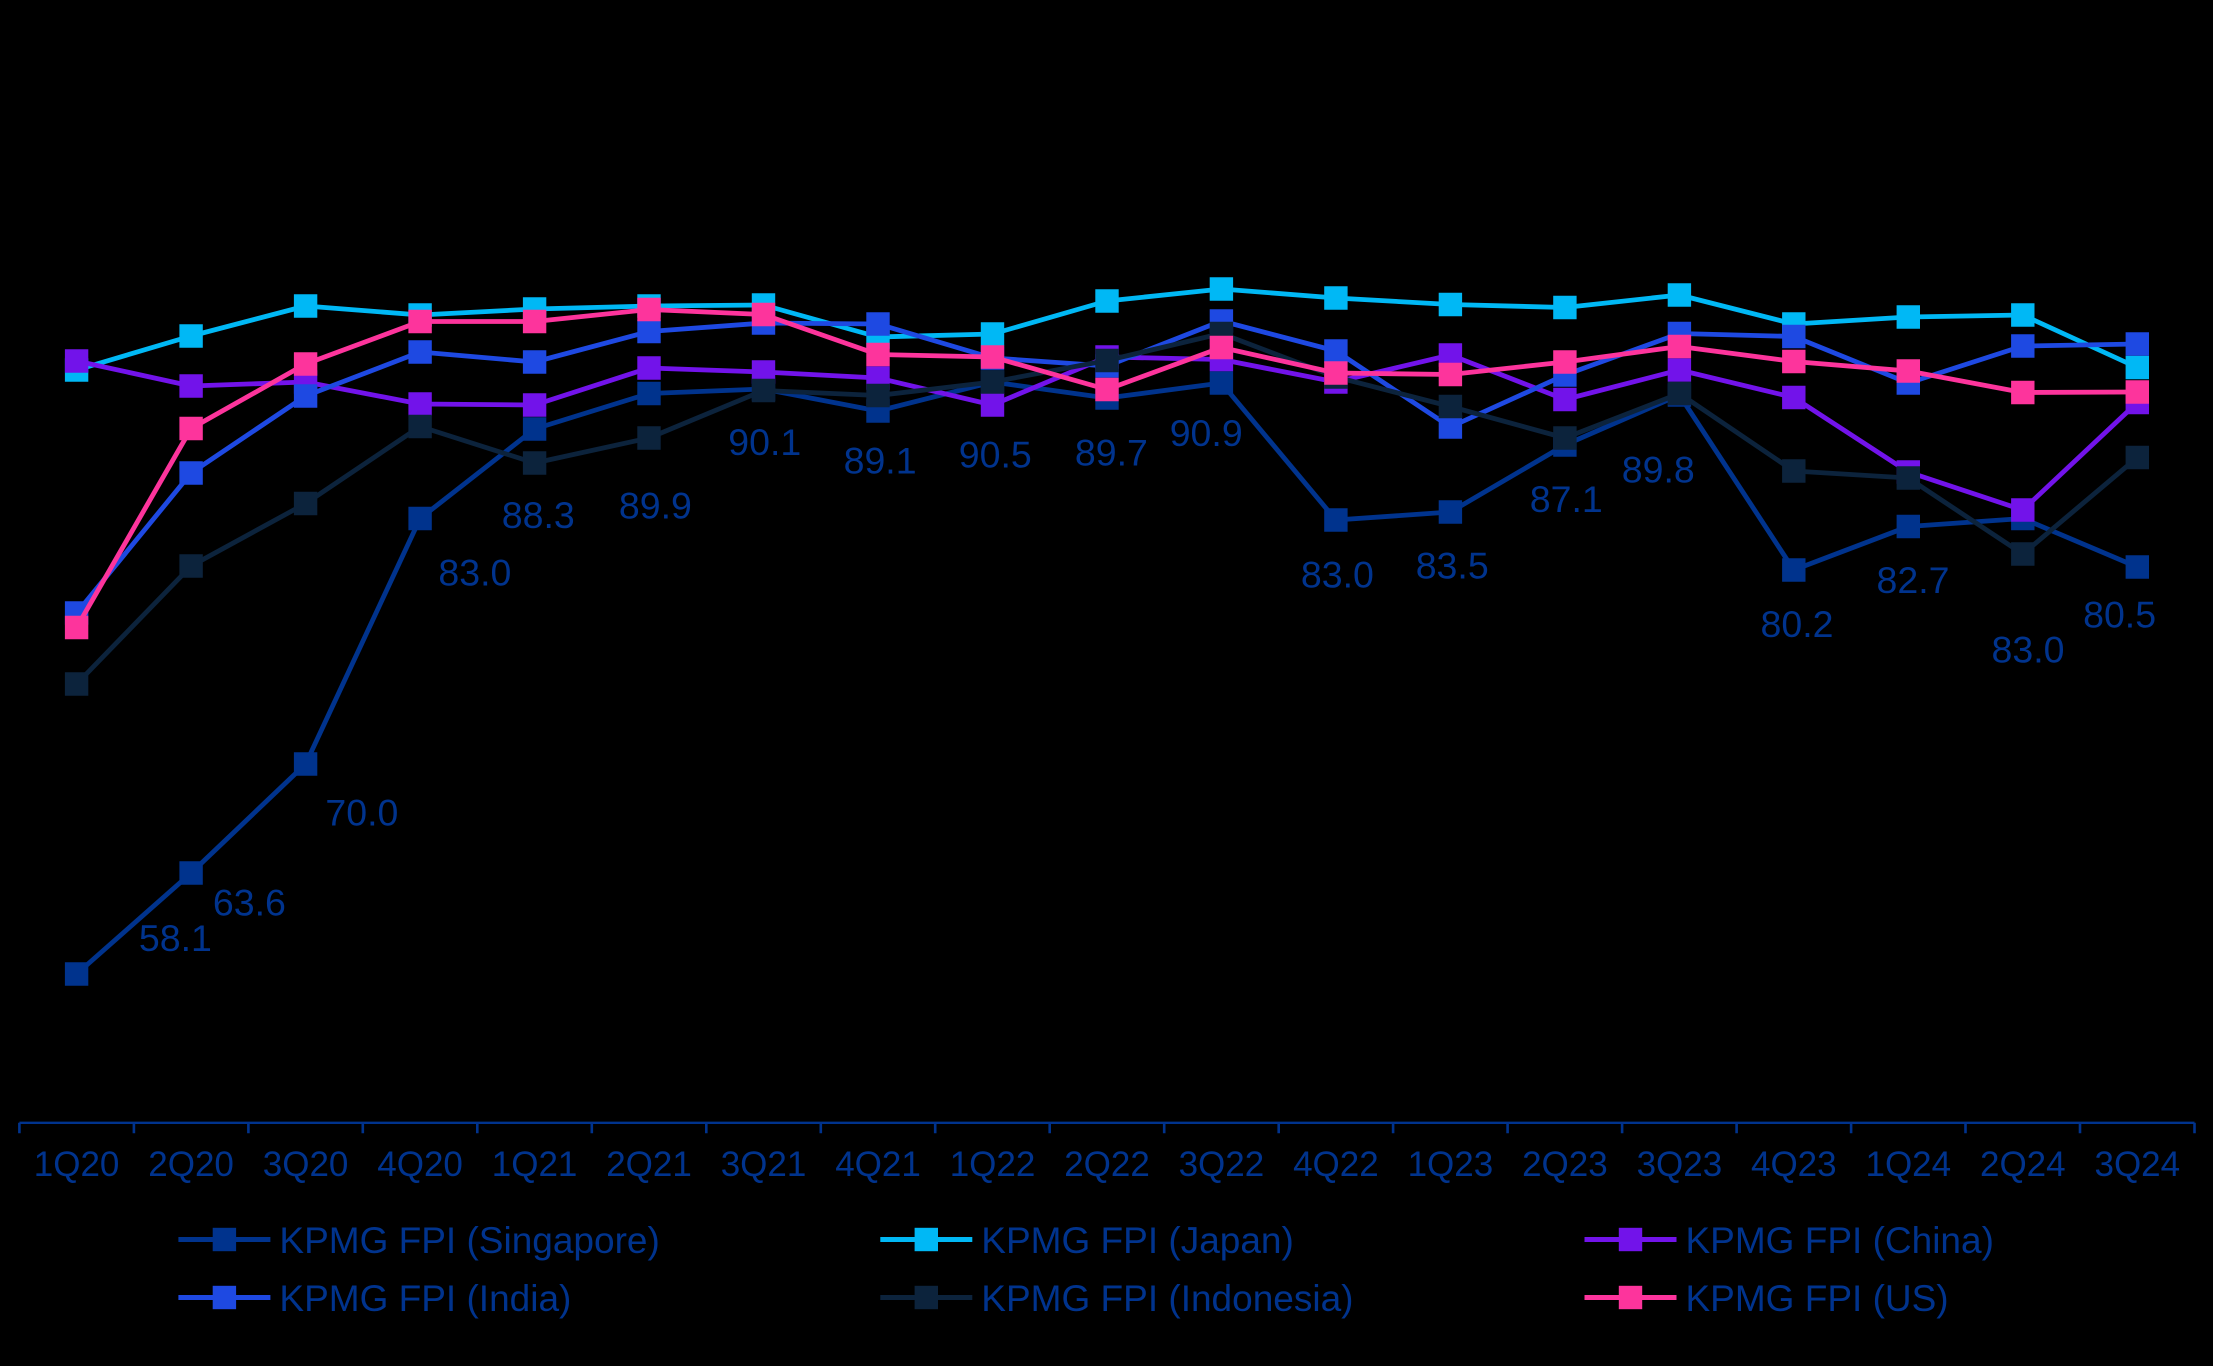 The height and width of the screenshot is (1366, 2213). I want to click on svg-text: 1Q21, so click(535, 1164).